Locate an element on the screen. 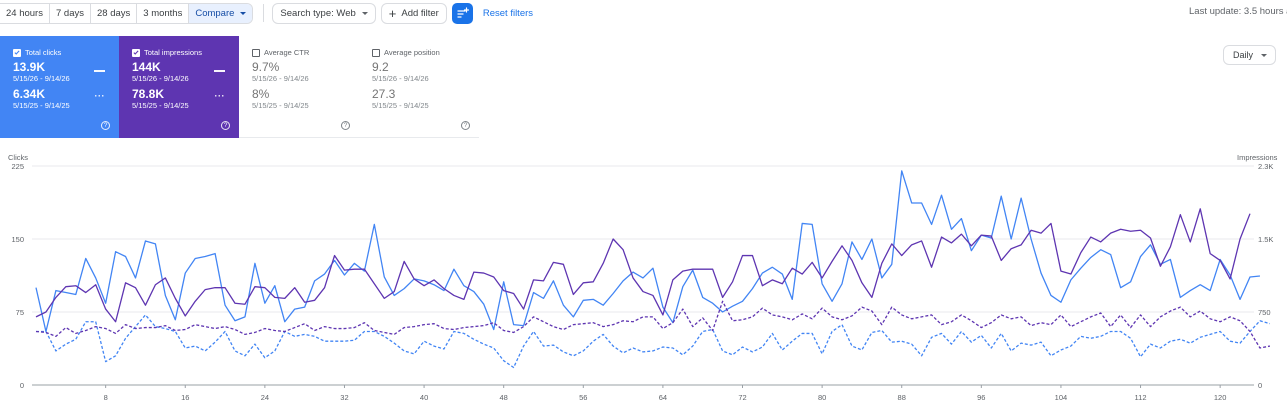  metric-compare-value: 78.8K is located at coordinates (148, 94).